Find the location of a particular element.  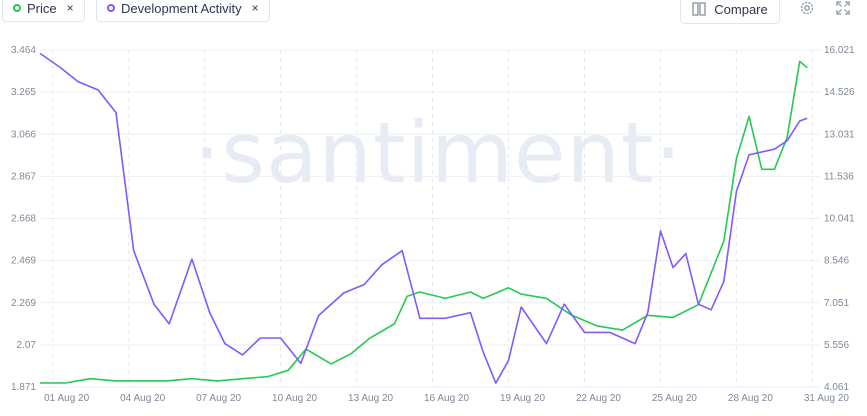

left-tick-label: 3.464 is located at coordinates (23, 50).